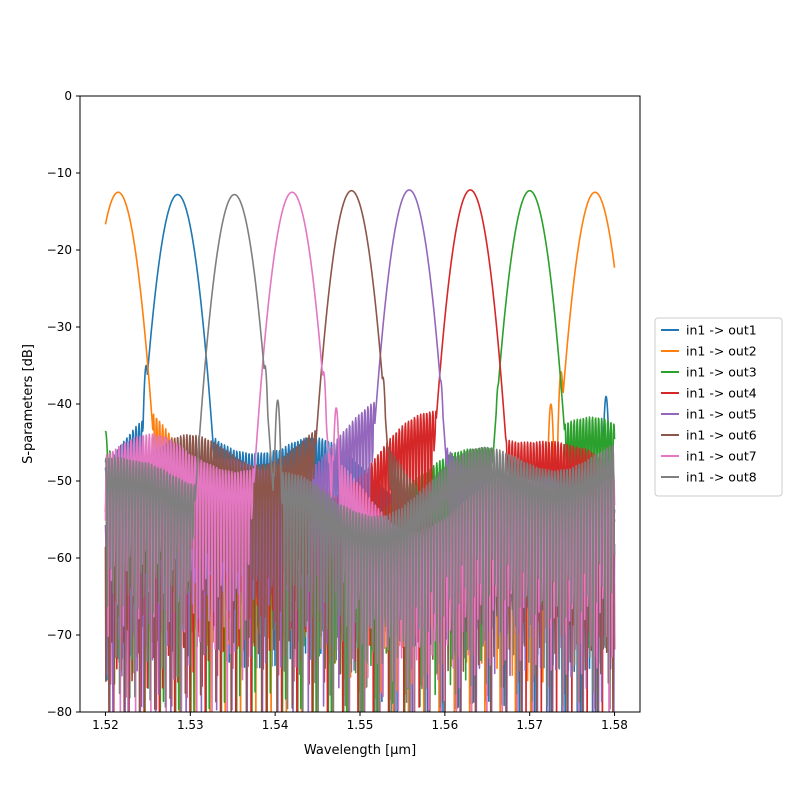  Describe the element at coordinates (721, 414) in the screenshot. I see `legend-label: in1 -> out5` at that location.